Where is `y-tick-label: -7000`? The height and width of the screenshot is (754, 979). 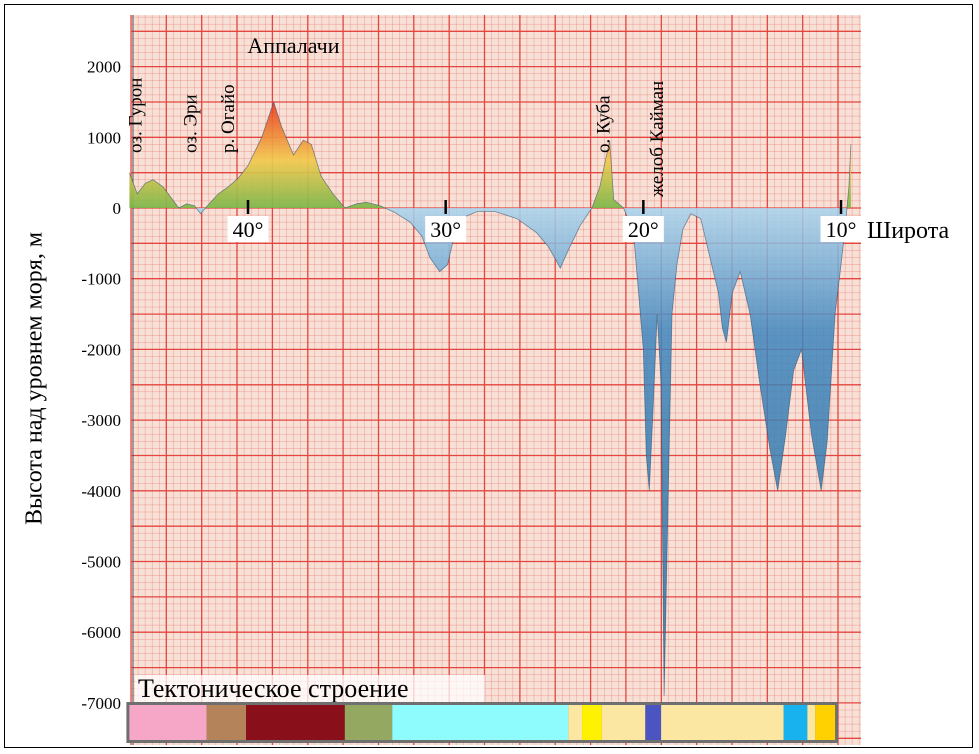 y-tick-label: -7000 is located at coordinates (101, 703).